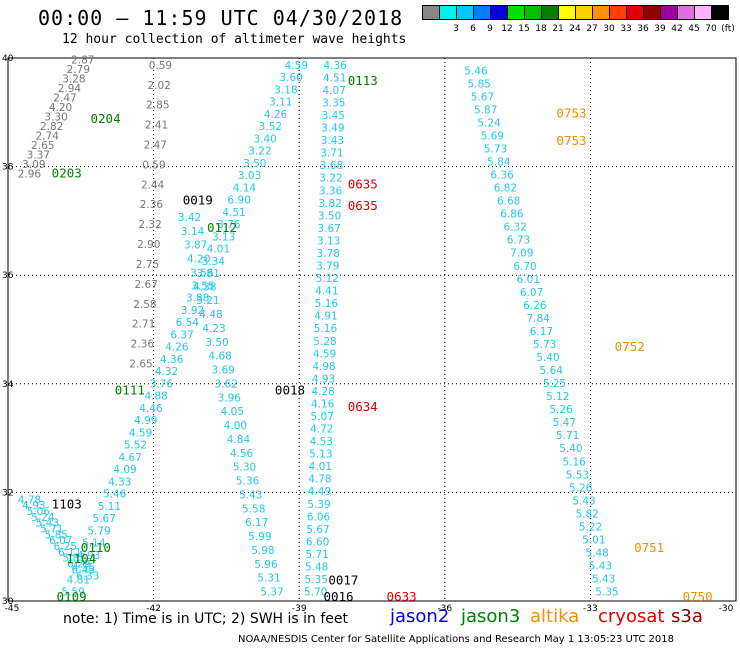 This screenshot has width=740, height=650. What do you see at coordinates (547, 358) in the screenshot?
I see `wave-height-value: 5.40` at bounding box center [547, 358].